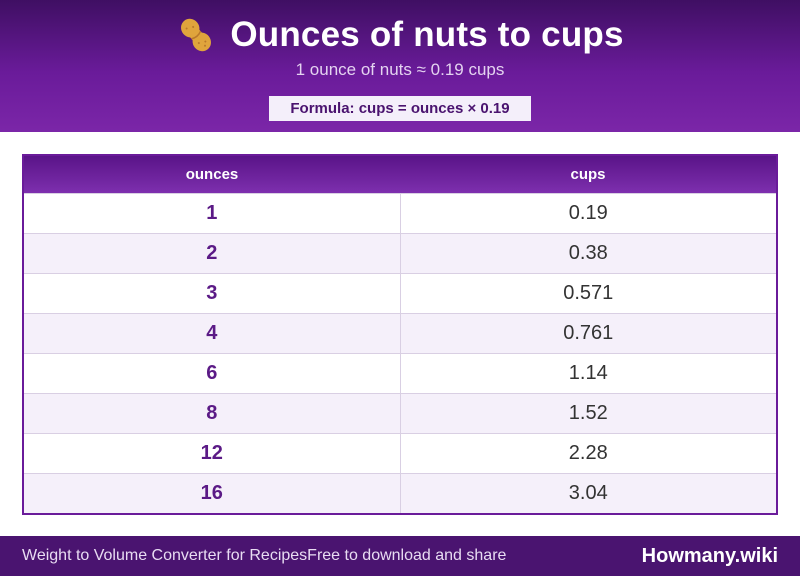 Image resolution: width=800 pixels, height=576 pixels. Describe the element at coordinates (212, 252) in the screenshot. I see `ounces-cell: 2` at that location.